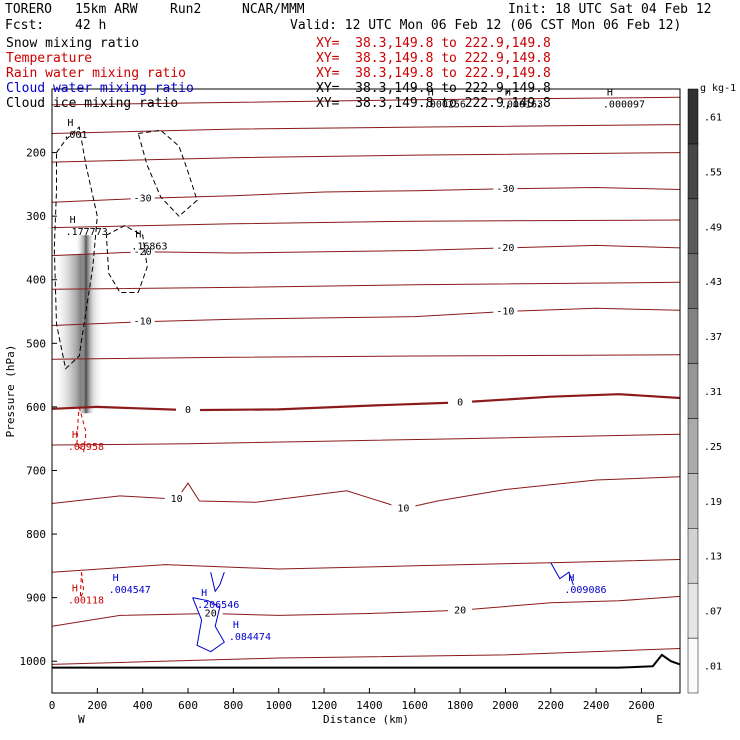 This screenshot has width=740, height=740. I want to click on x-tick-2200: 2200, so click(551, 705).